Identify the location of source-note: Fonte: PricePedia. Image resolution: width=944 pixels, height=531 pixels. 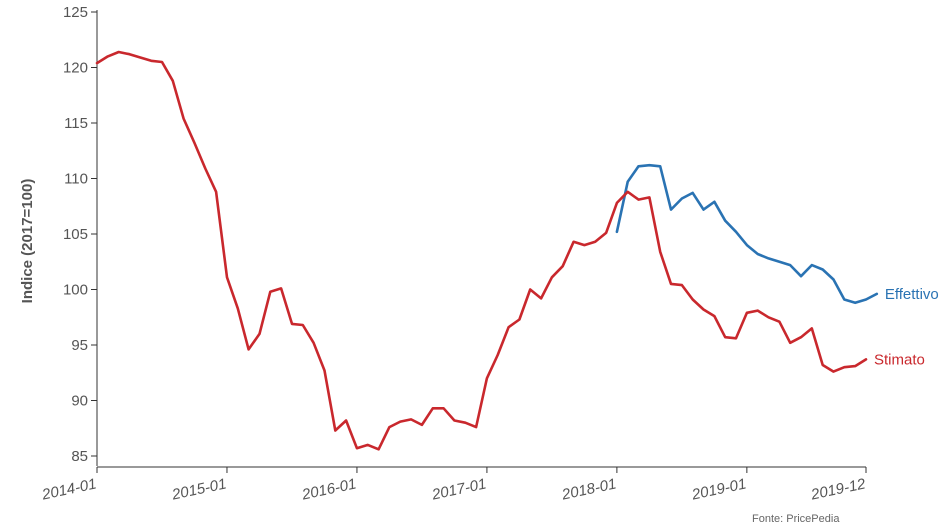
(796, 519).